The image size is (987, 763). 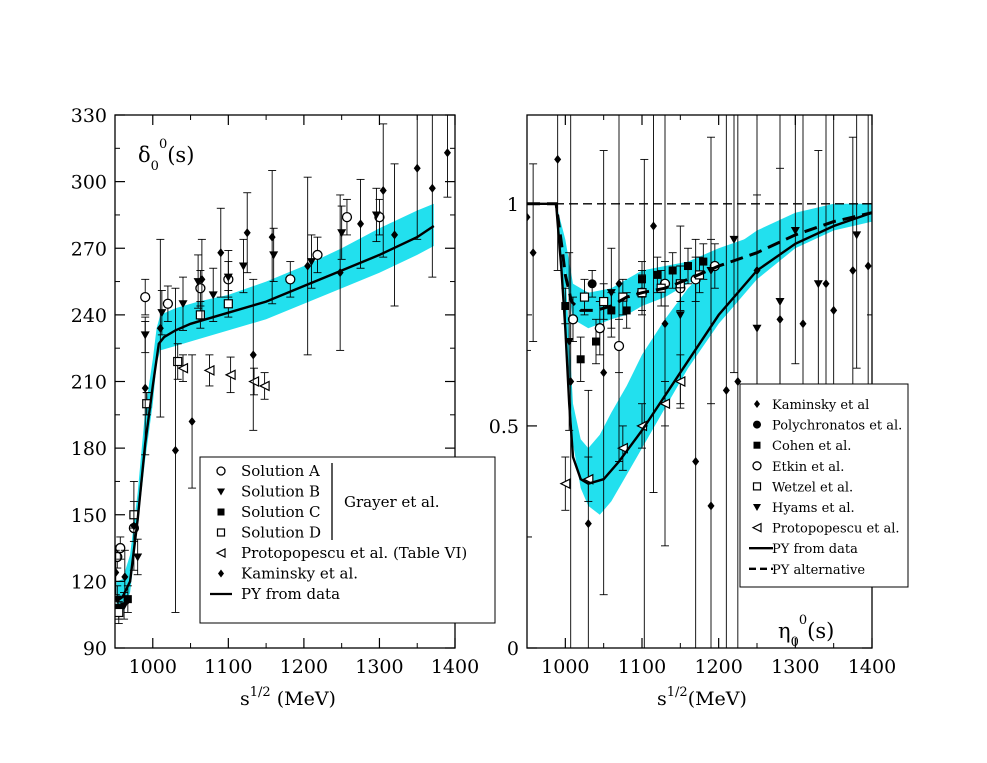 What do you see at coordinates (837, 426) in the screenshot?
I see `legend-polychronatos-et-al-label: Polychronatos et al.` at bounding box center [837, 426].